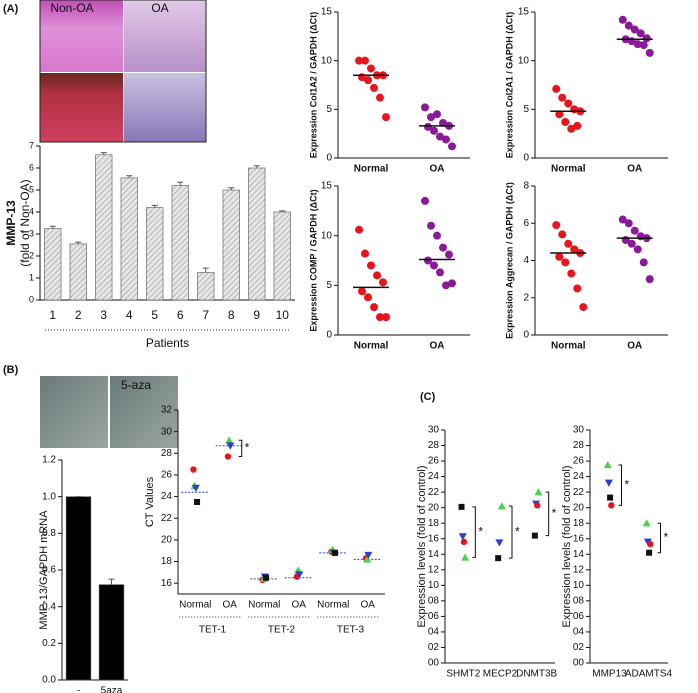 This screenshot has width=698, height=693. What do you see at coordinates (31, 211) in the screenshot?
I see `y-tick-label: 4` at bounding box center [31, 211].